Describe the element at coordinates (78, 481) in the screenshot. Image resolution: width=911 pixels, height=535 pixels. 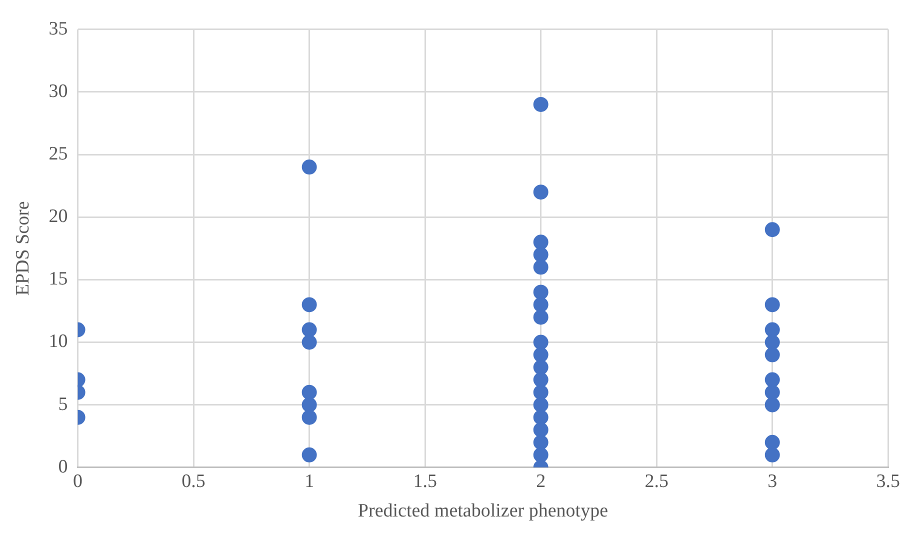
I see `x-tick-label: 0` at that location.